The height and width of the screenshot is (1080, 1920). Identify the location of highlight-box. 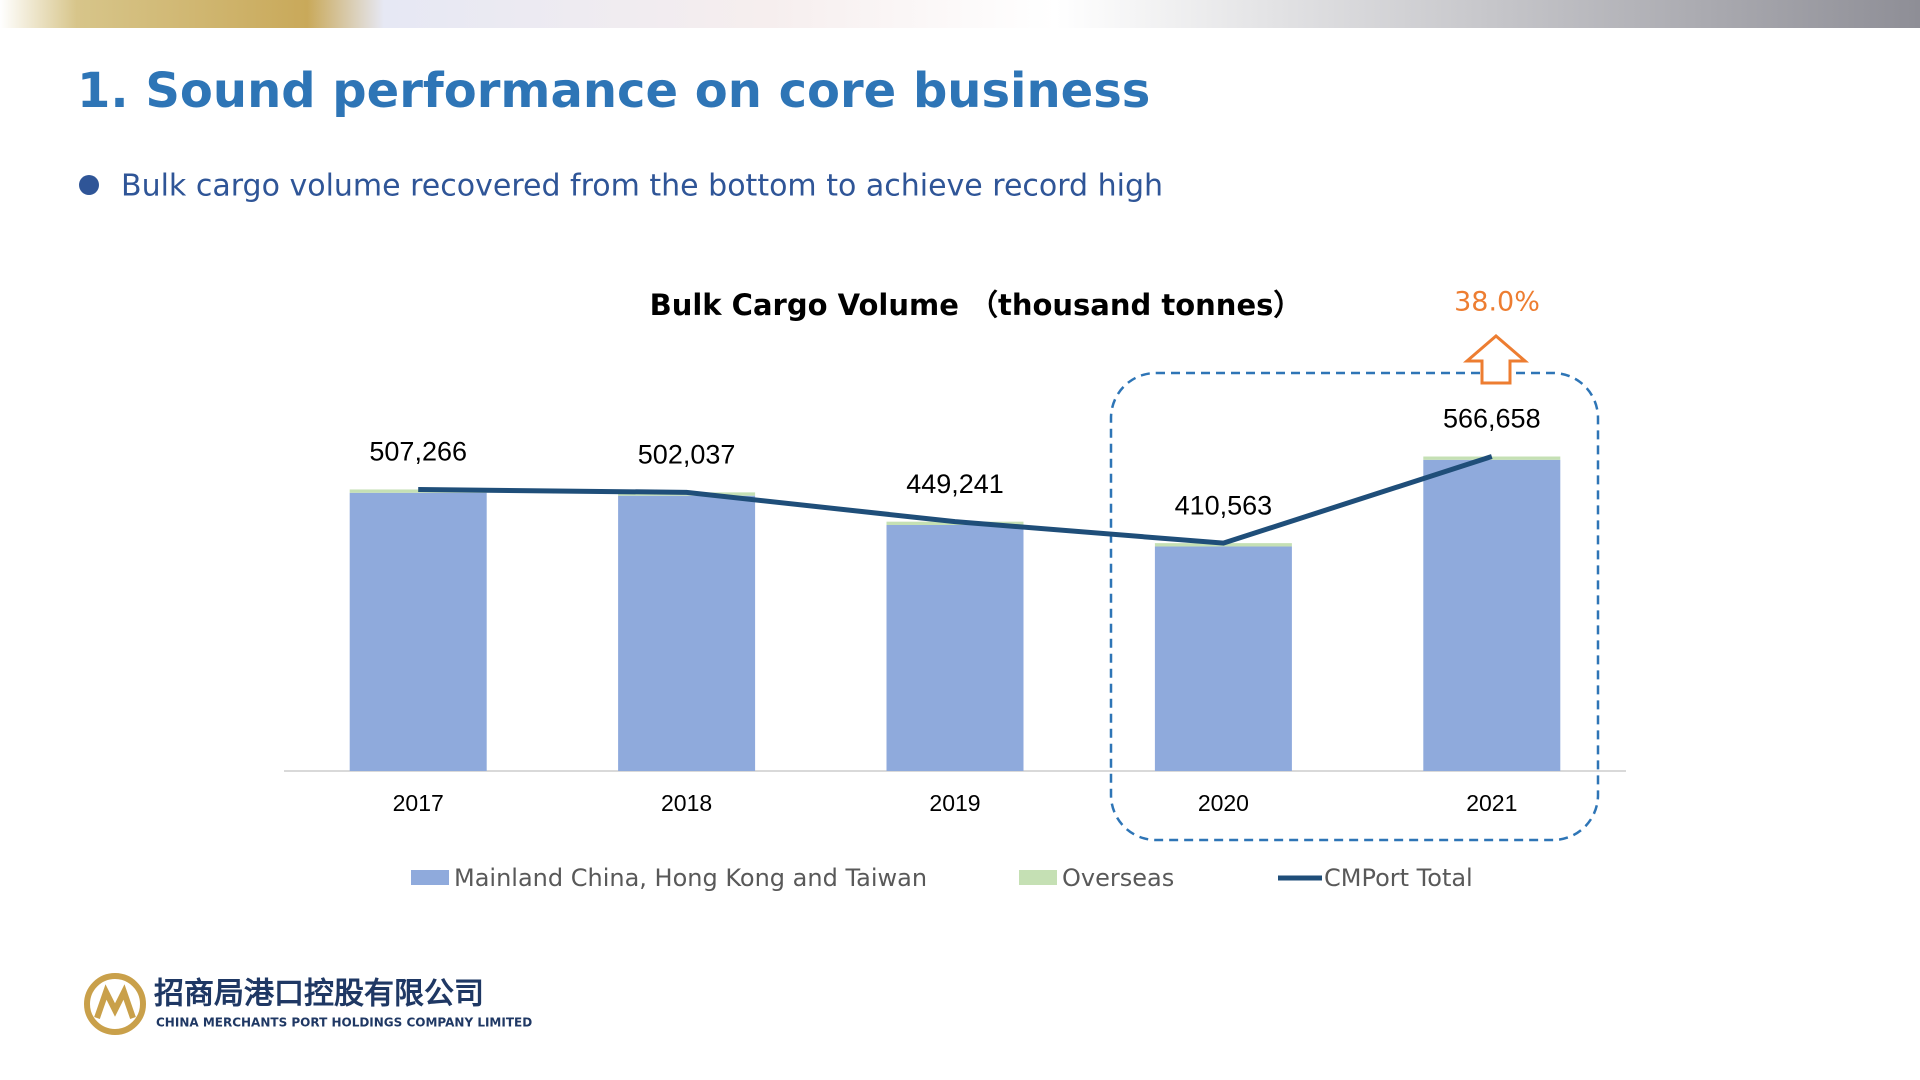
(1354, 606).